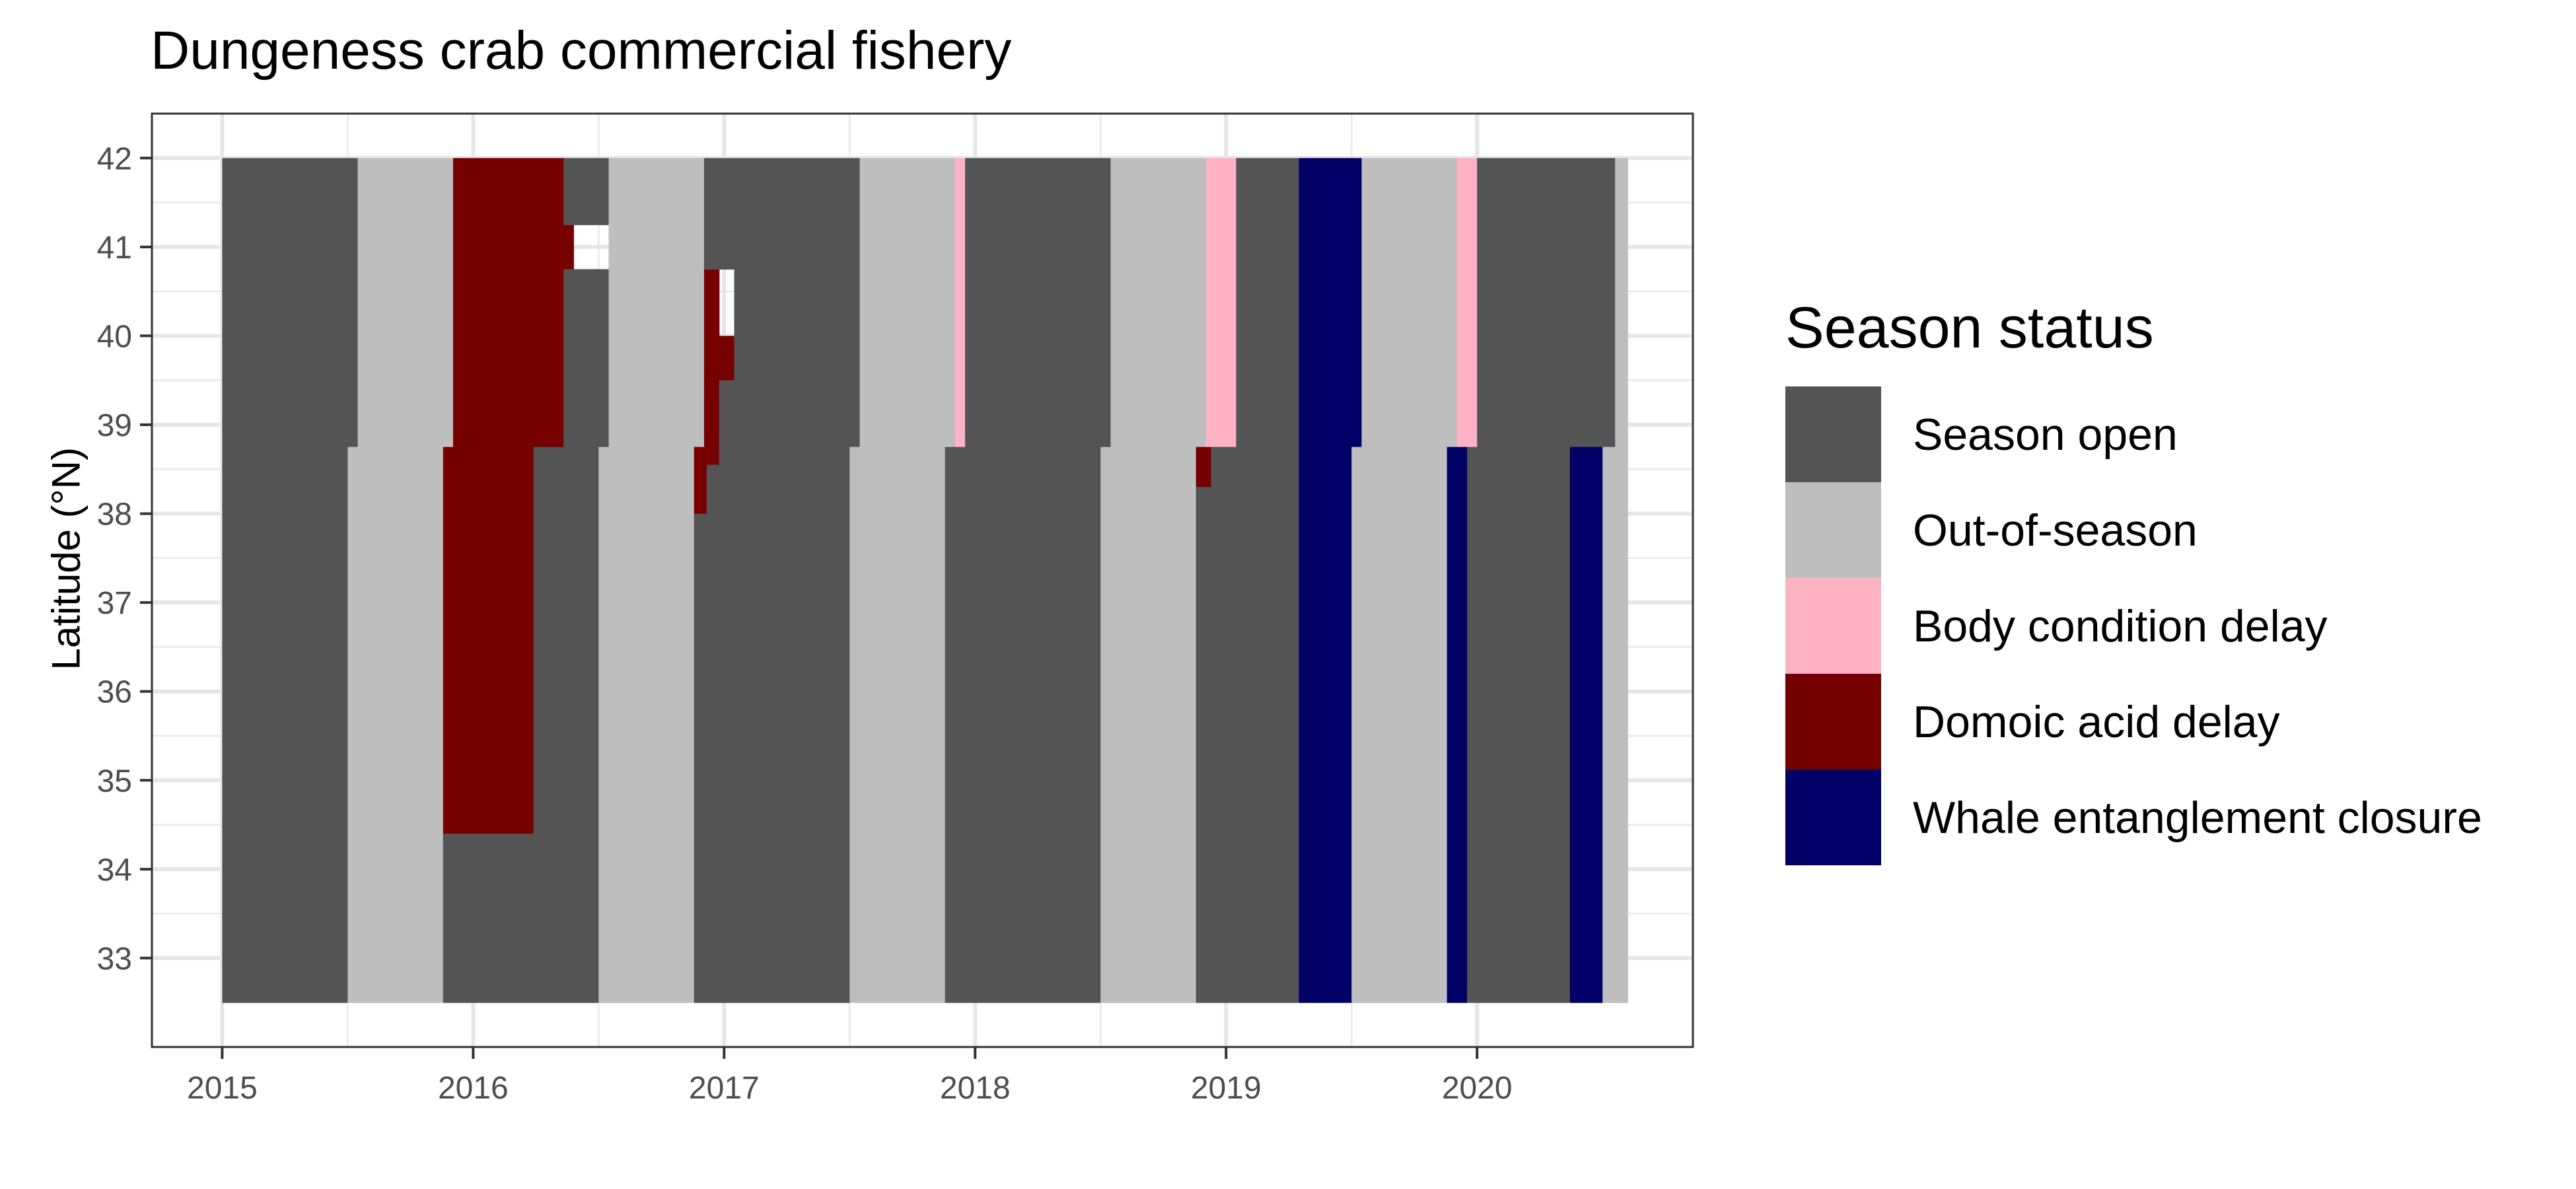 The width and height of the screenshot is (2576, 1189). I want to click on legend-label: Domoic acid delay, so click(2097, 722).